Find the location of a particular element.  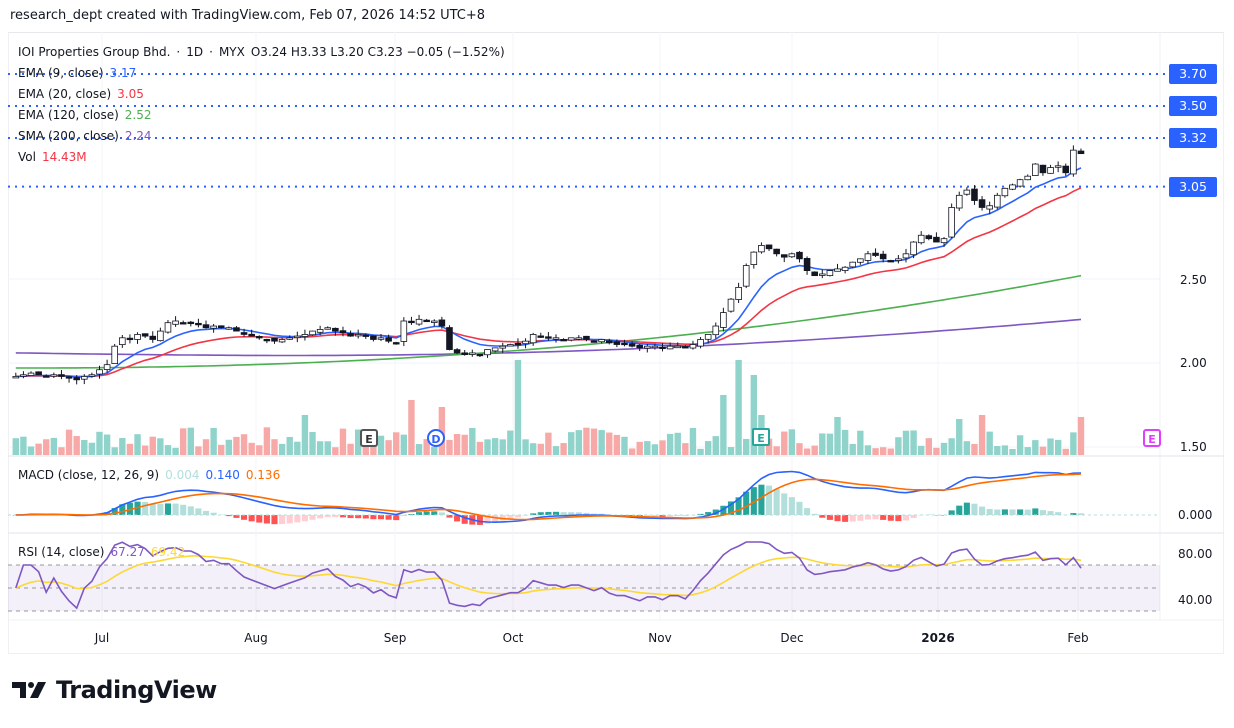

indicator-legend: EMA (9, close) 3.17 is located at coordinates (80, 73).